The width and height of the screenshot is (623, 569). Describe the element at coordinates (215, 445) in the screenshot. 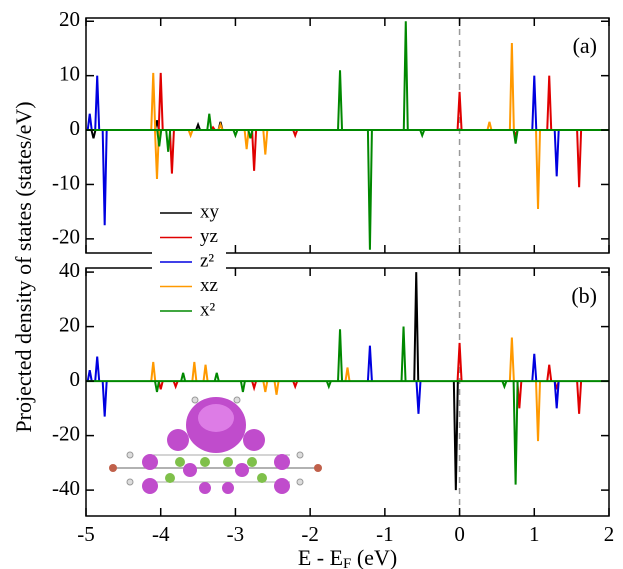

I see `inset-molecule` at that location.